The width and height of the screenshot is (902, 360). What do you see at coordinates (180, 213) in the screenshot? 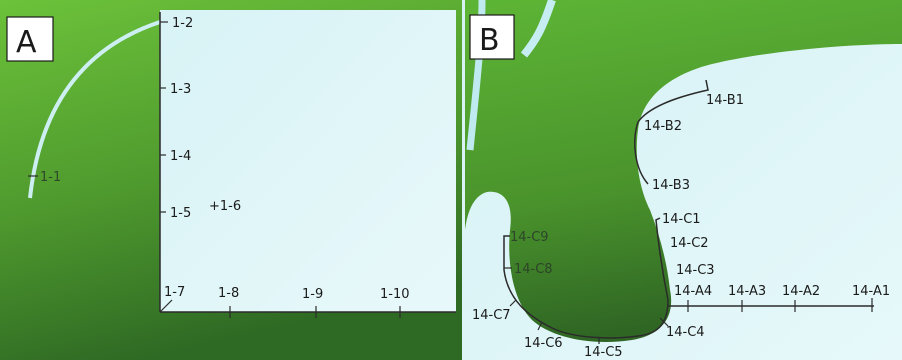
I see `label-1-5: 1-5` at bounding box center [180, 213].